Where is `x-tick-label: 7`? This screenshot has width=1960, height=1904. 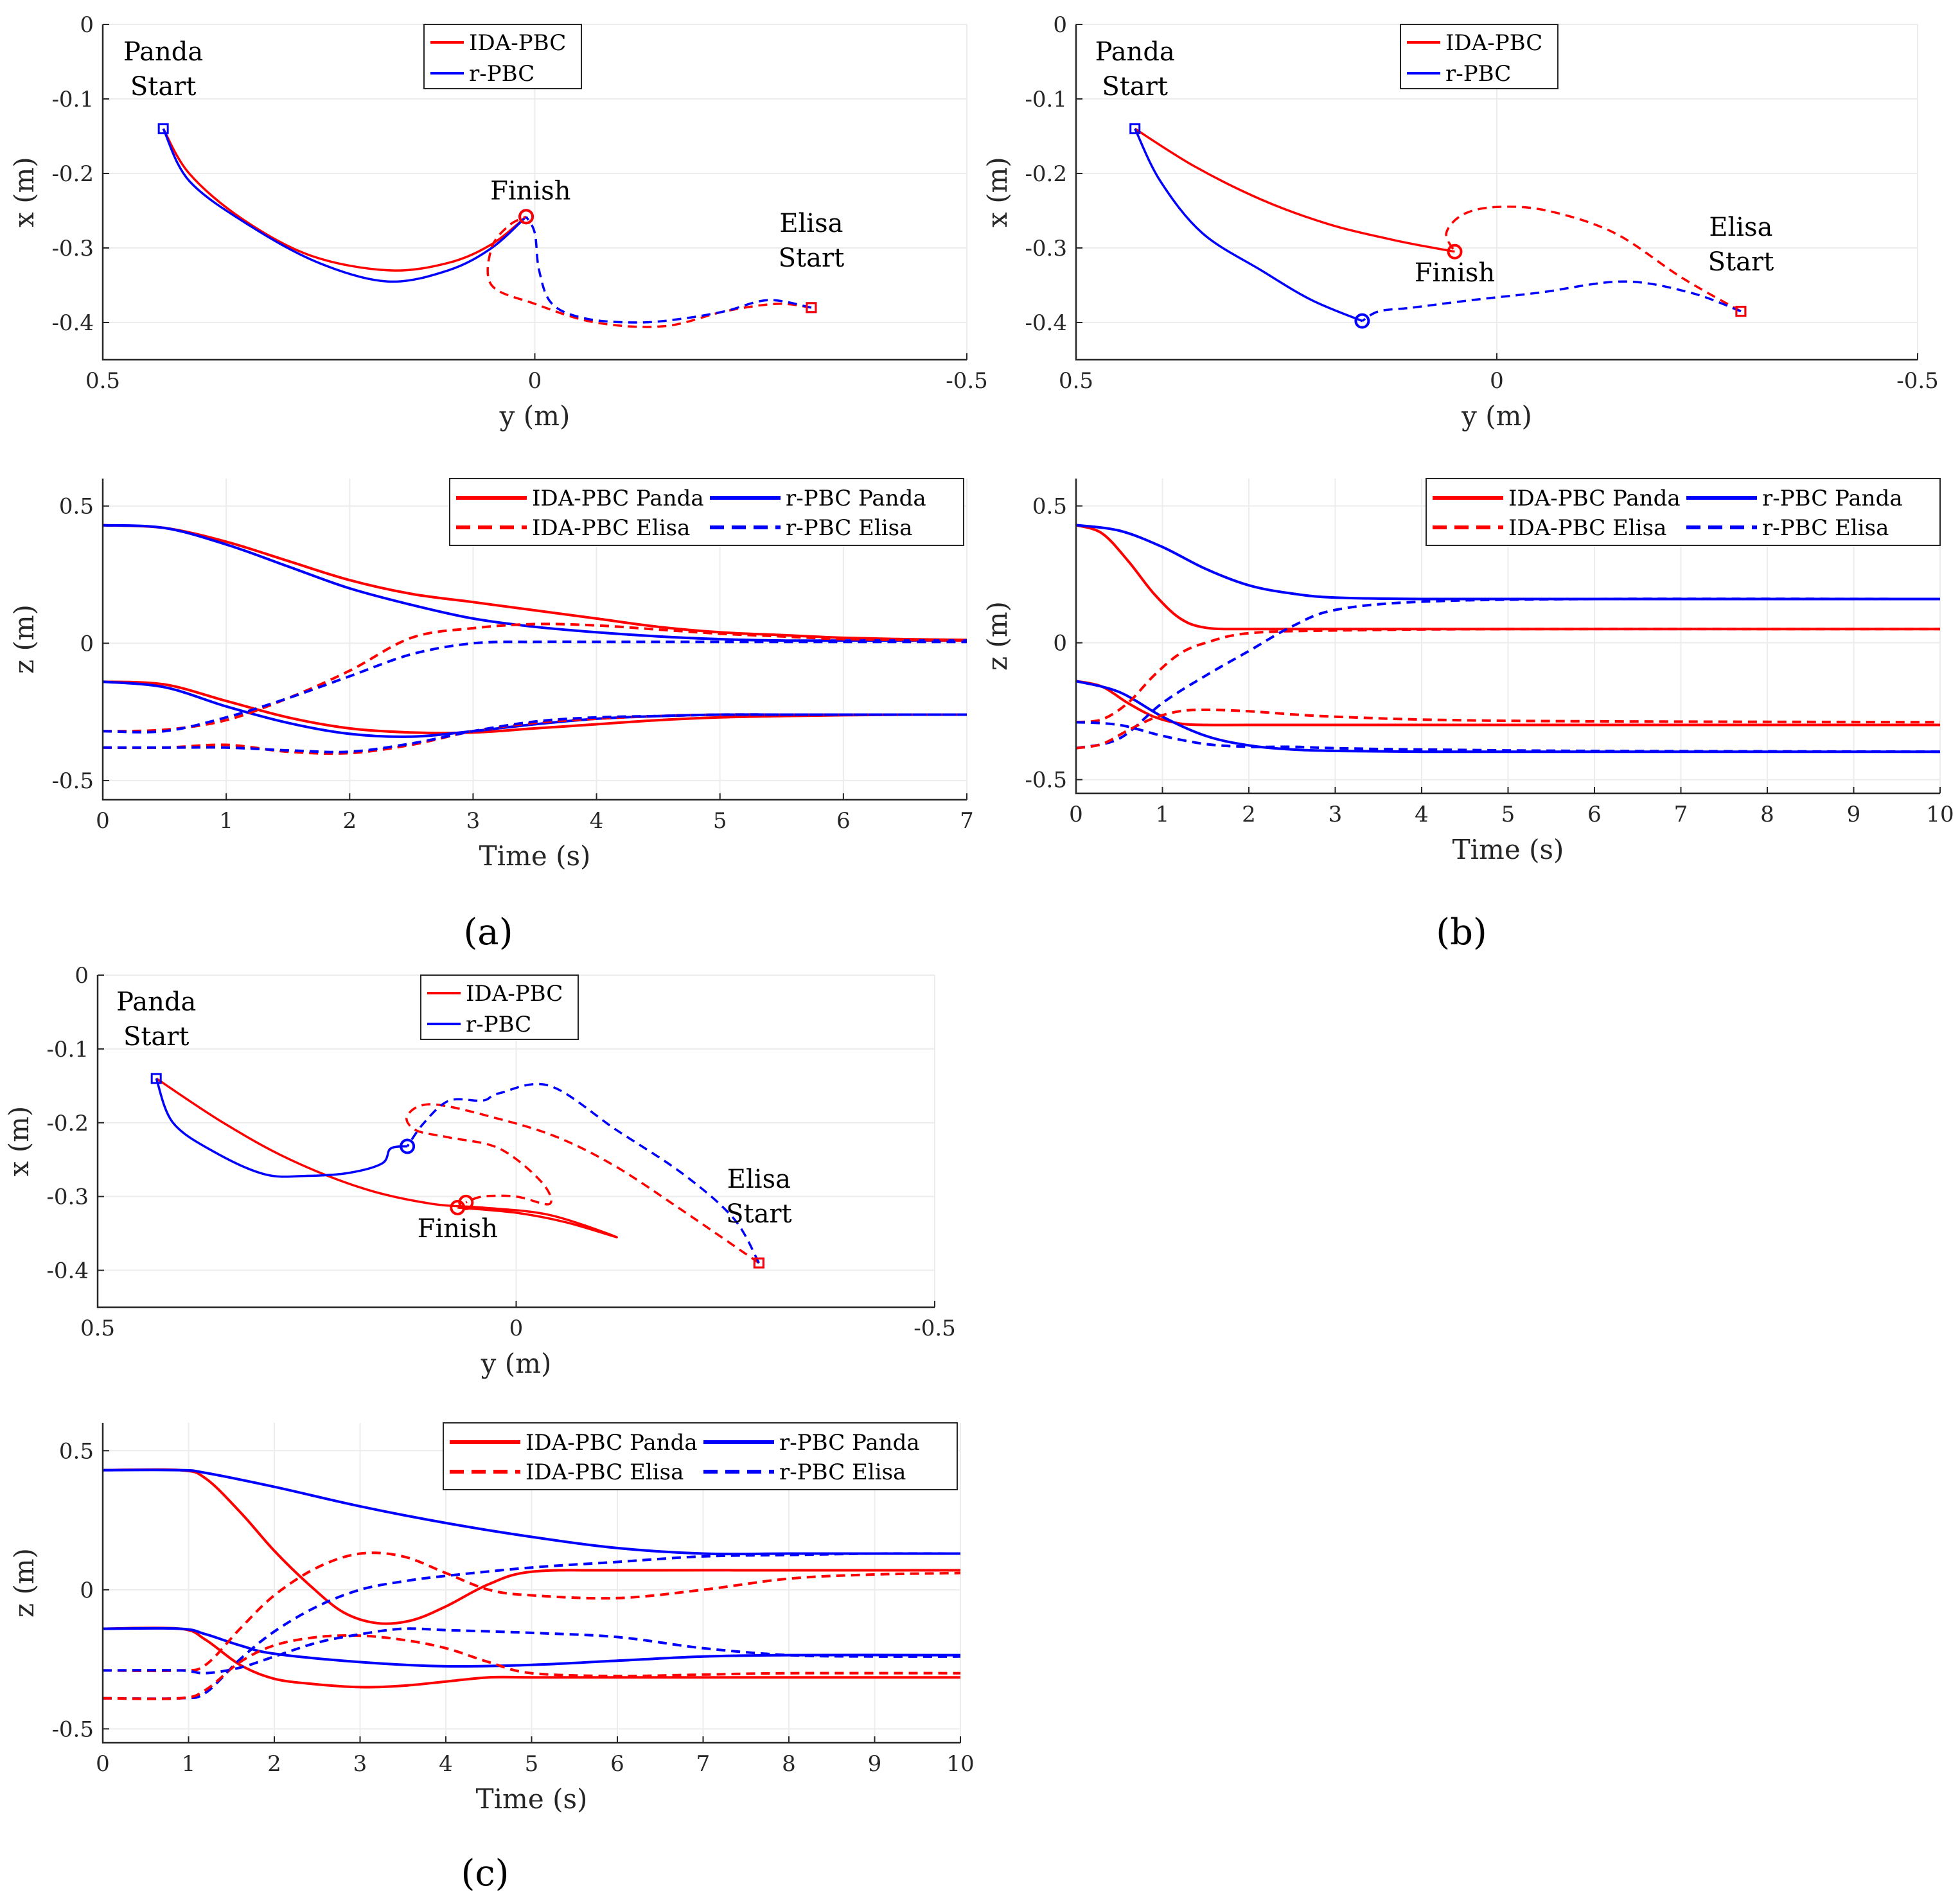
x-tick-label: 7 is located at coordinates (1681, 814).